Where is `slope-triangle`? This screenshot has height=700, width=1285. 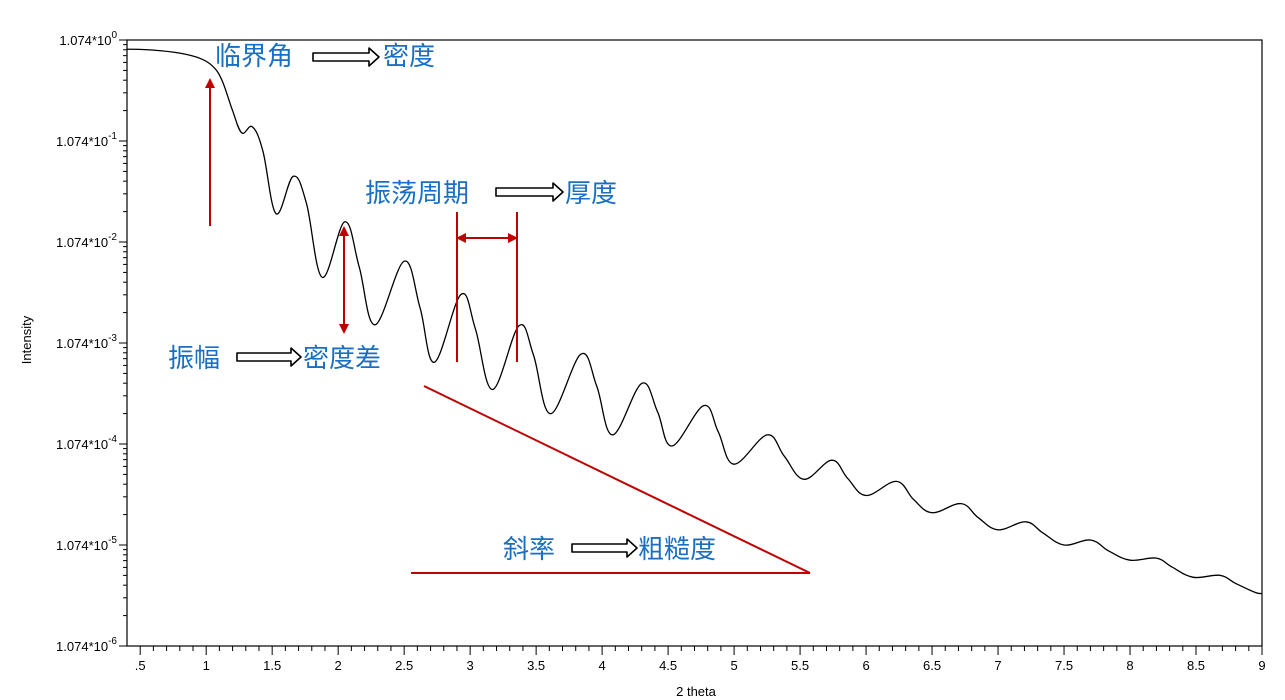 slope-triangle is located at coordinates (611, 479).